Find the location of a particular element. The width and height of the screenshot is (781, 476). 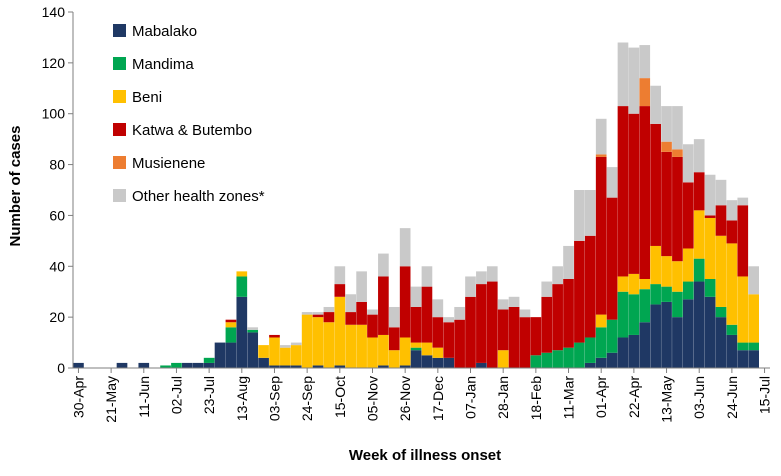

legend-swatch-musienene is located at coordinates (119, 162).